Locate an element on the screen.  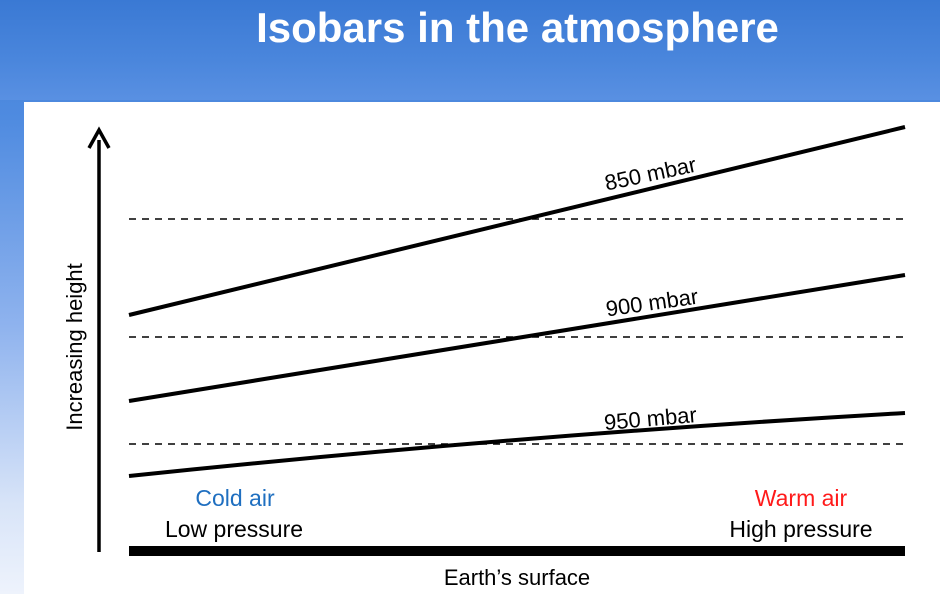
cold-air-label: Cold air is located at coordinates (235, 498).